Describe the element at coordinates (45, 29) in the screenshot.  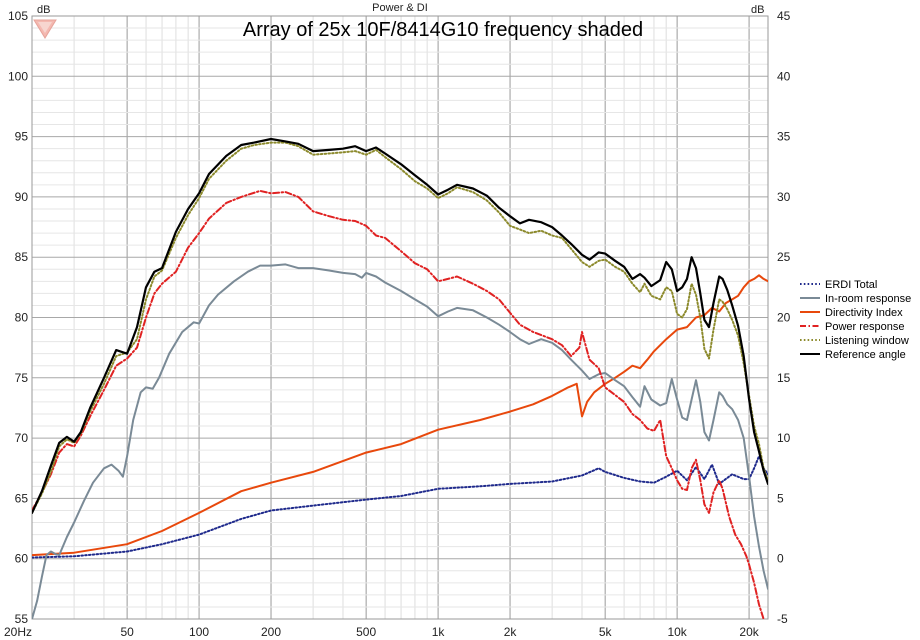
I see `logo-icon` at that location.